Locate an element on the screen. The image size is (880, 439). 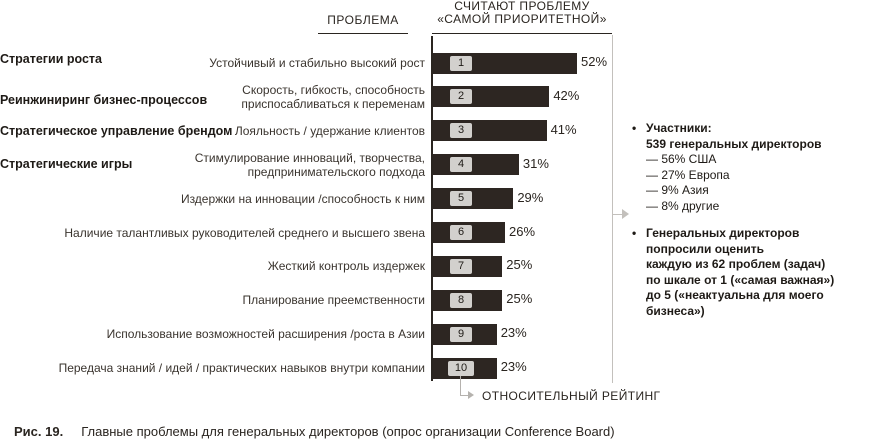
rating-arrow-icon is located at coordinates (471, 395).